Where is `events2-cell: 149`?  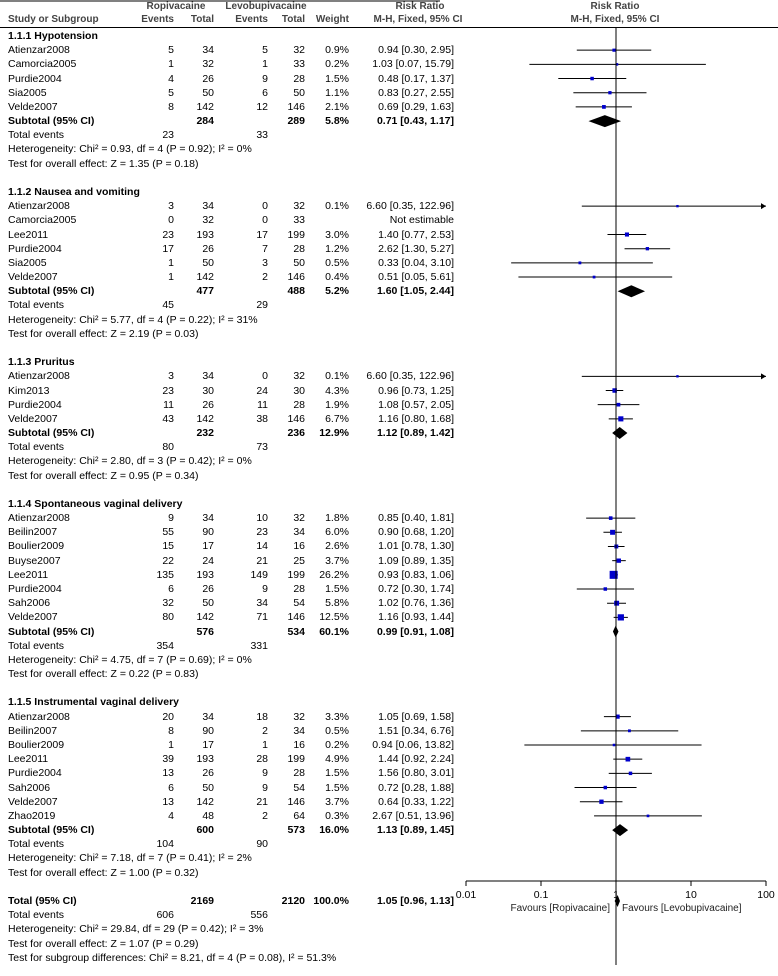
events2-cell: 149 is located at coordinates (259, 574).